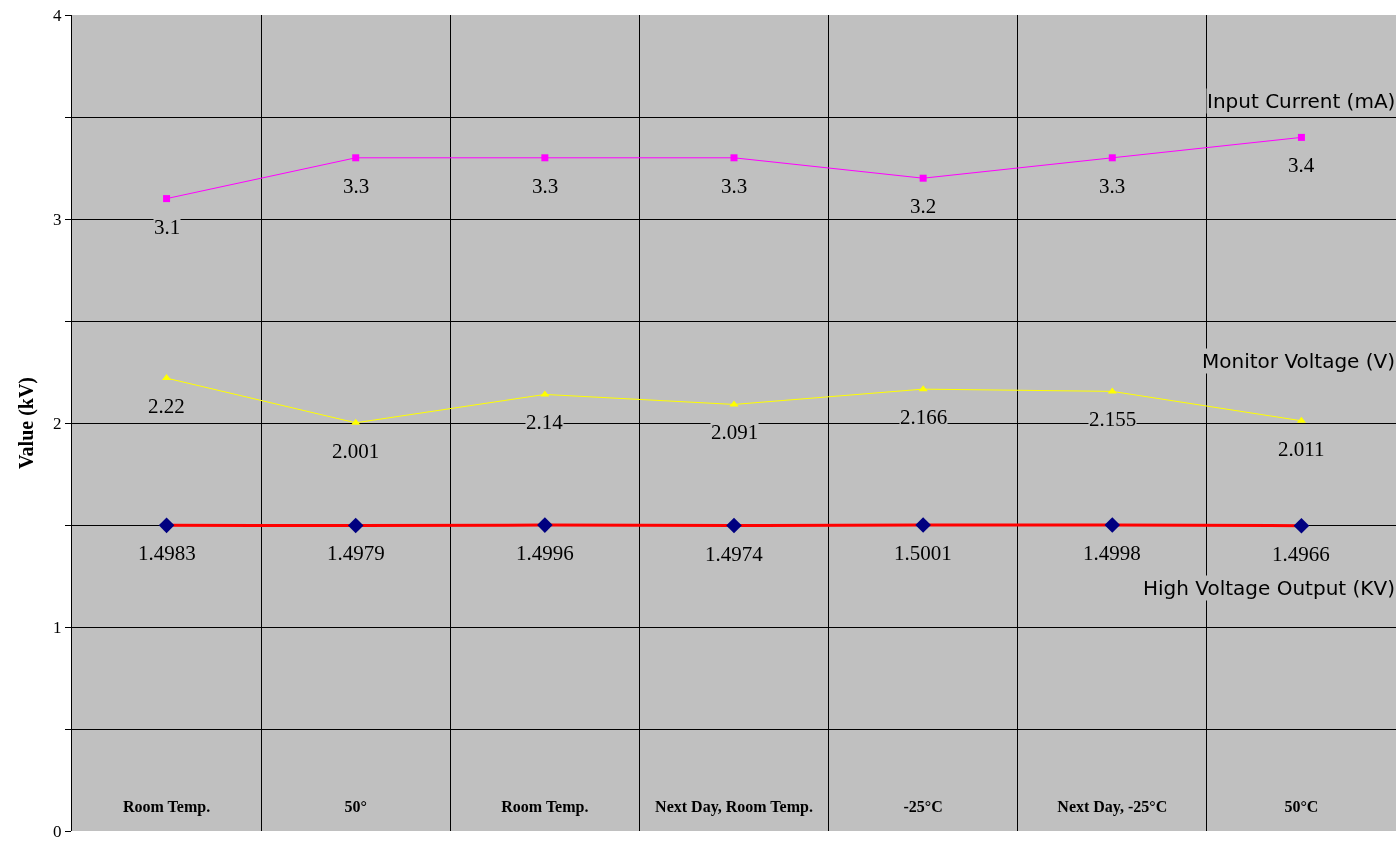 The image size is (1396, 847). Describe the element at coordinates (923, 206) in the screenshot. I see `data-label: 3.2` at that location.